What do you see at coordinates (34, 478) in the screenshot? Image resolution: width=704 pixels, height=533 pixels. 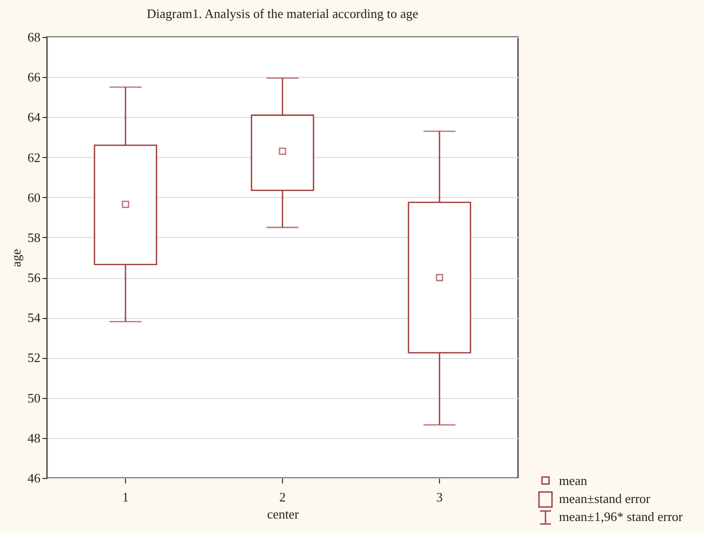 I see `y-tick-label: 46` at bounding box center [34, 478].